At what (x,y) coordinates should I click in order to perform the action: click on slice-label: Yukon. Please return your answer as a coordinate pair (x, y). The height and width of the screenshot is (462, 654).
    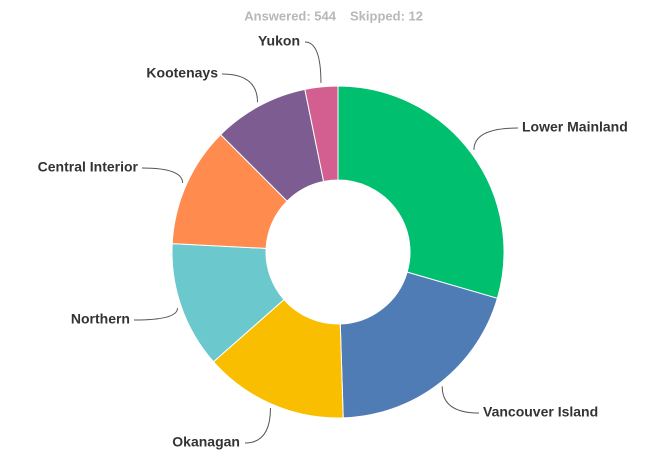
    Looking at the image, I should click on (279, 41).